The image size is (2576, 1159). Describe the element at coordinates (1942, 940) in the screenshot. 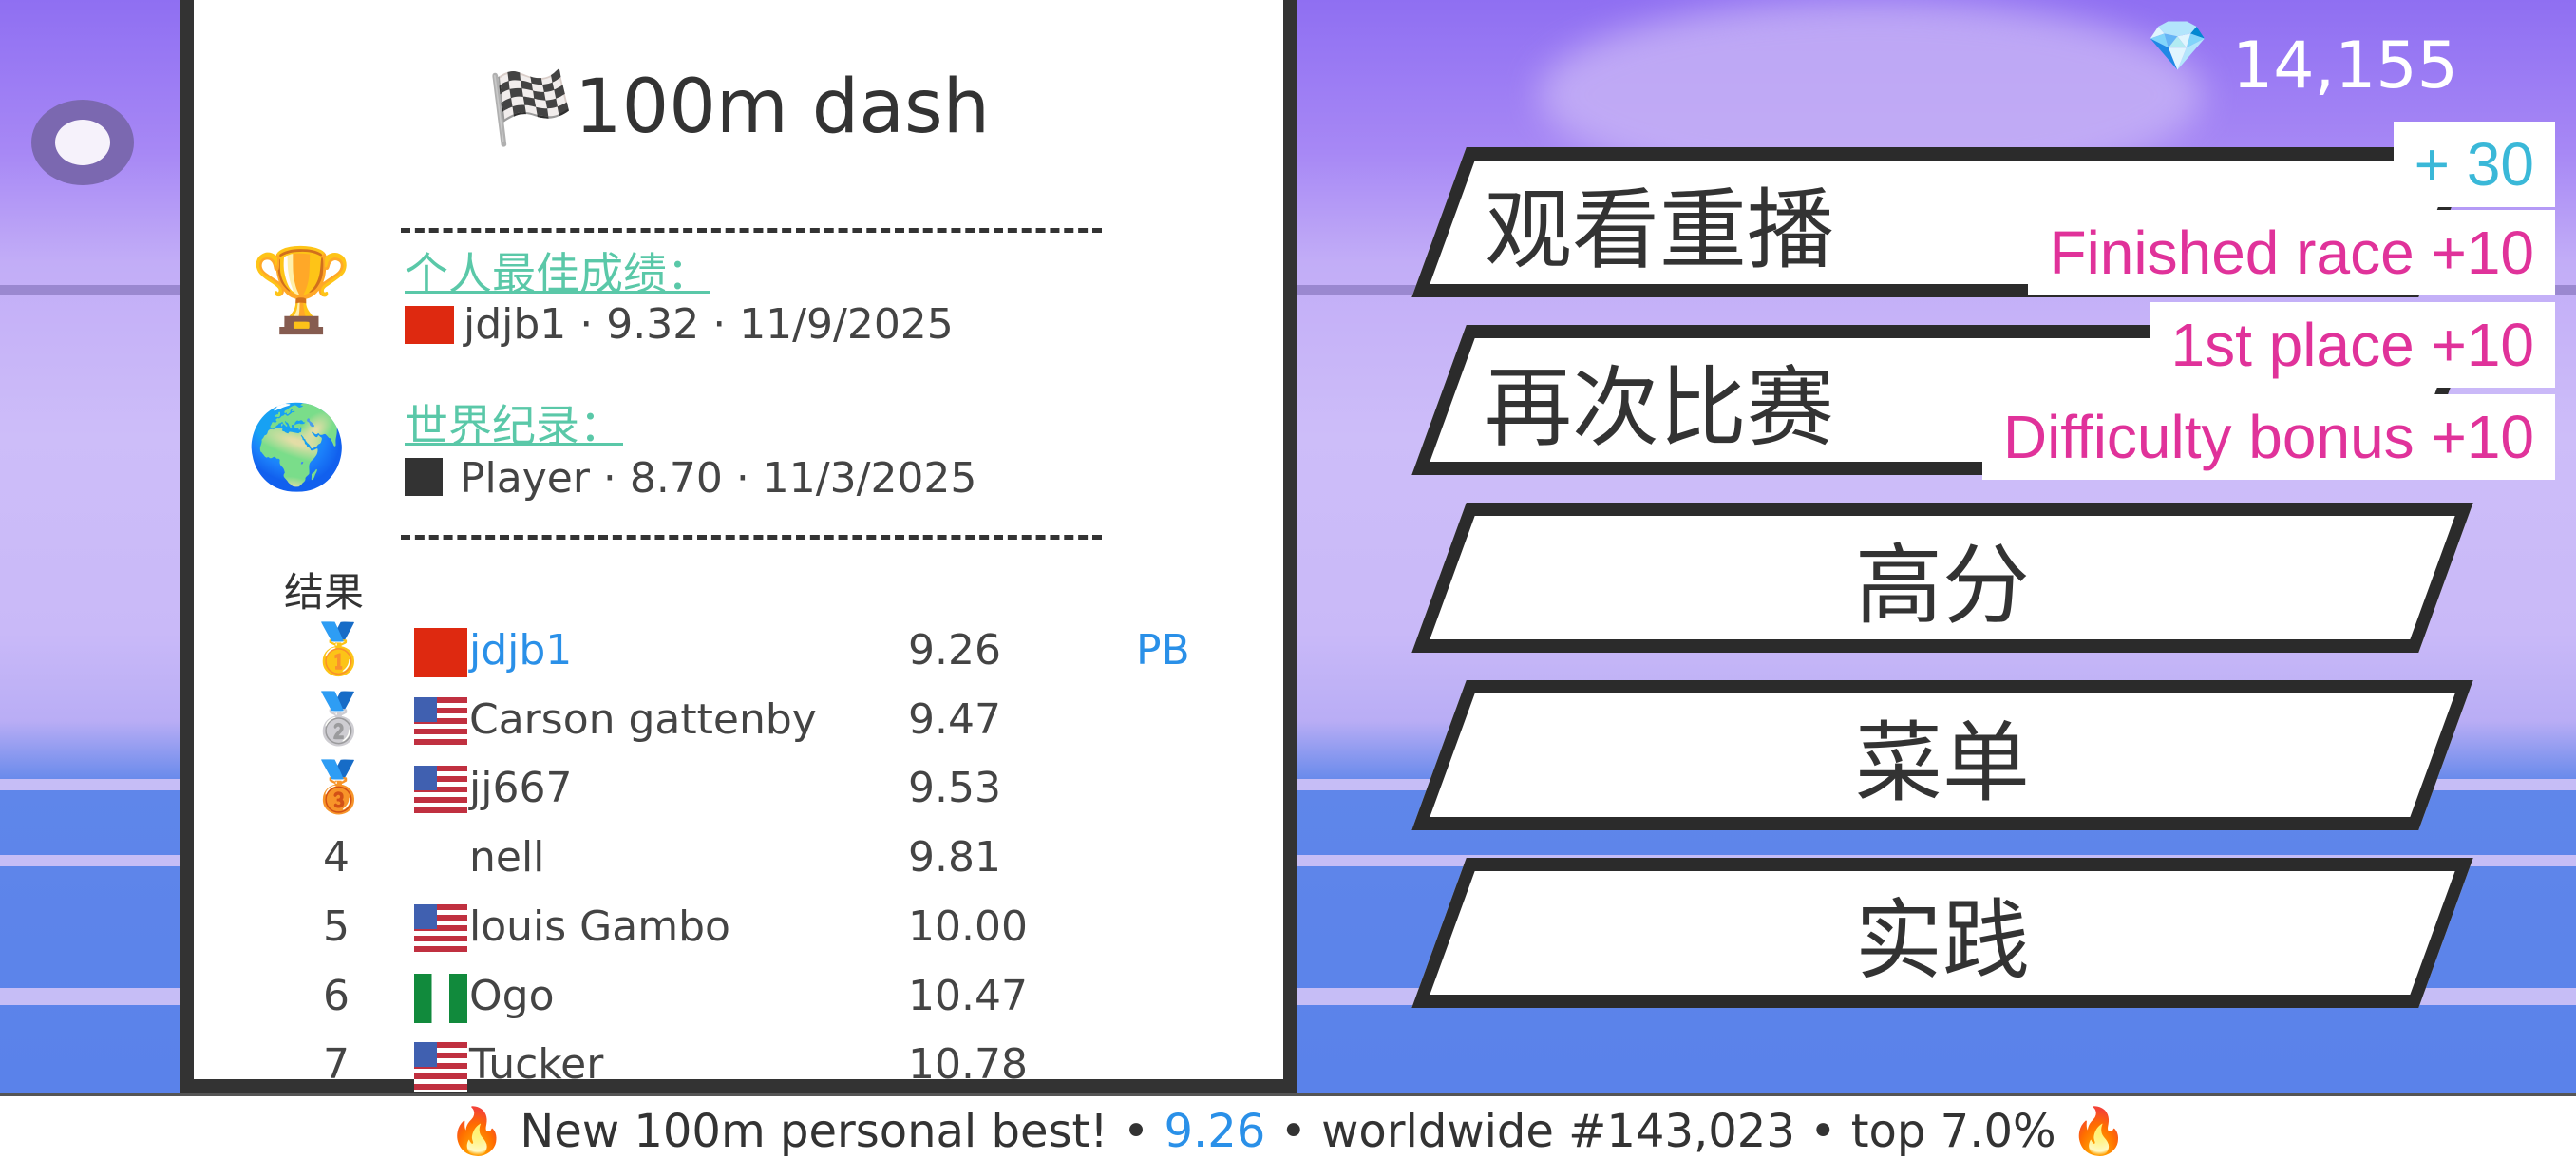

I see `button-label: 实践` at that location.